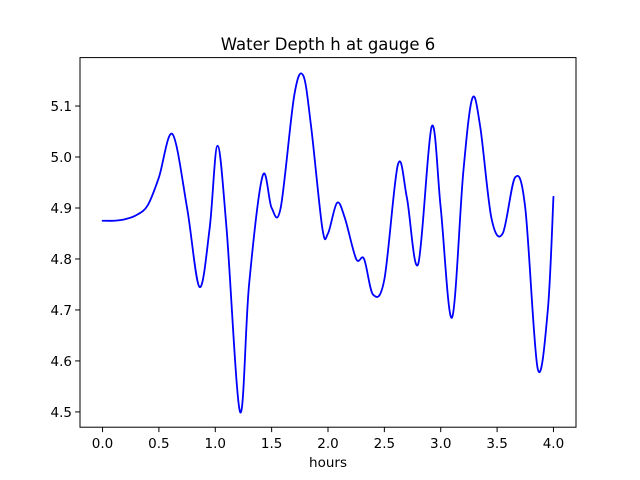 This screenshot has height=480, width=640. Describe the element at coordinates (158, 444) in the screenshot. I see `x-tick-label: 0.5` at that location.